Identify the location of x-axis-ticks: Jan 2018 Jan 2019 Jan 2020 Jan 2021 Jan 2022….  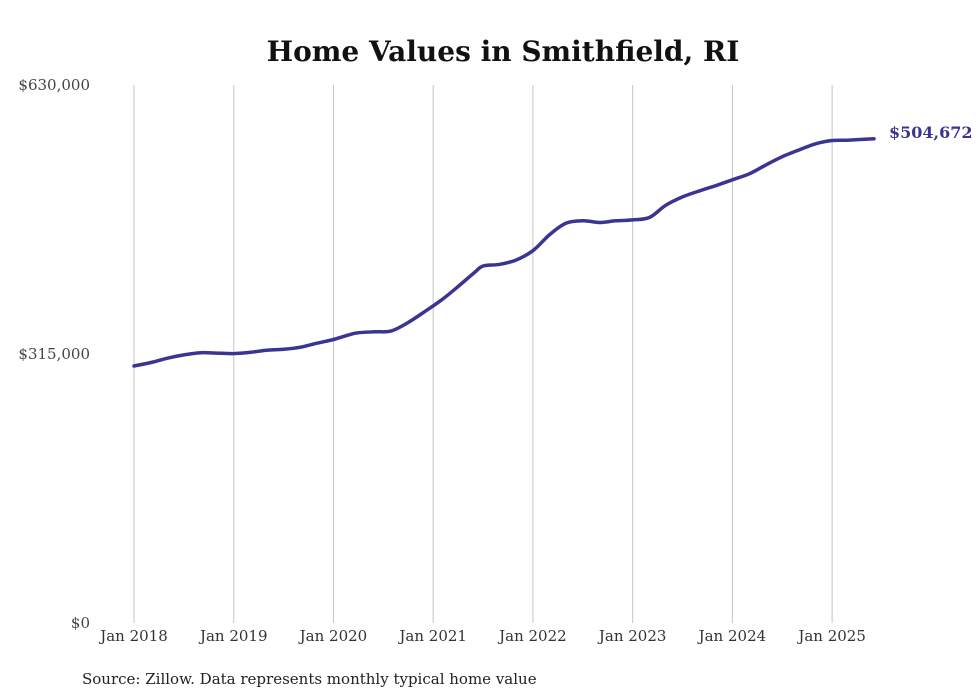
(482, 636).